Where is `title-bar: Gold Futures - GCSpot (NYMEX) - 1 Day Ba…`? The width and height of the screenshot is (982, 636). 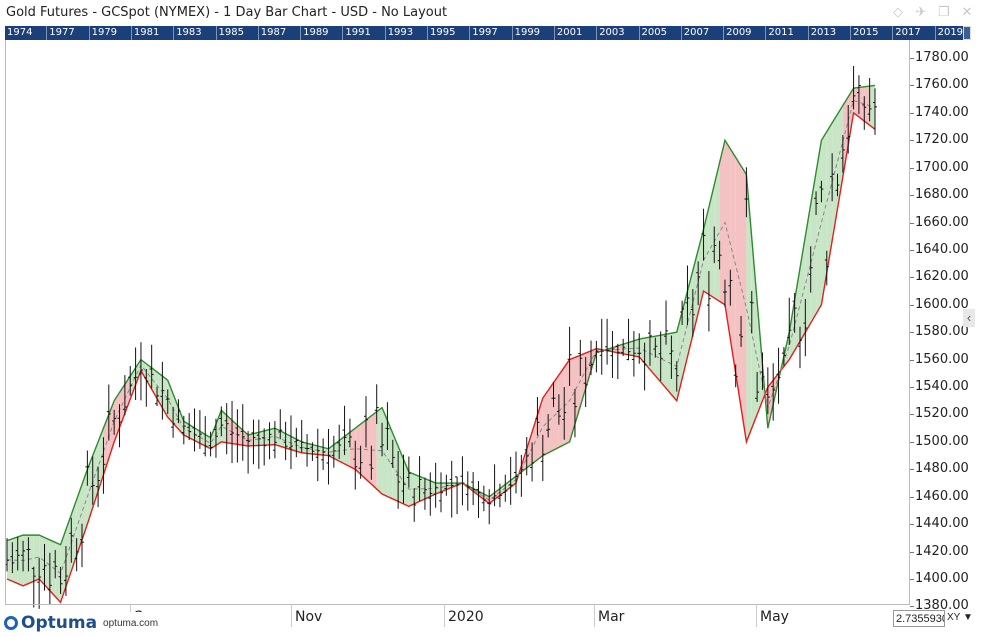
title-bar: Gold Futures - GCSpot (NYMEX) - 1 Day Ba… is located at coordinates (491, 13).